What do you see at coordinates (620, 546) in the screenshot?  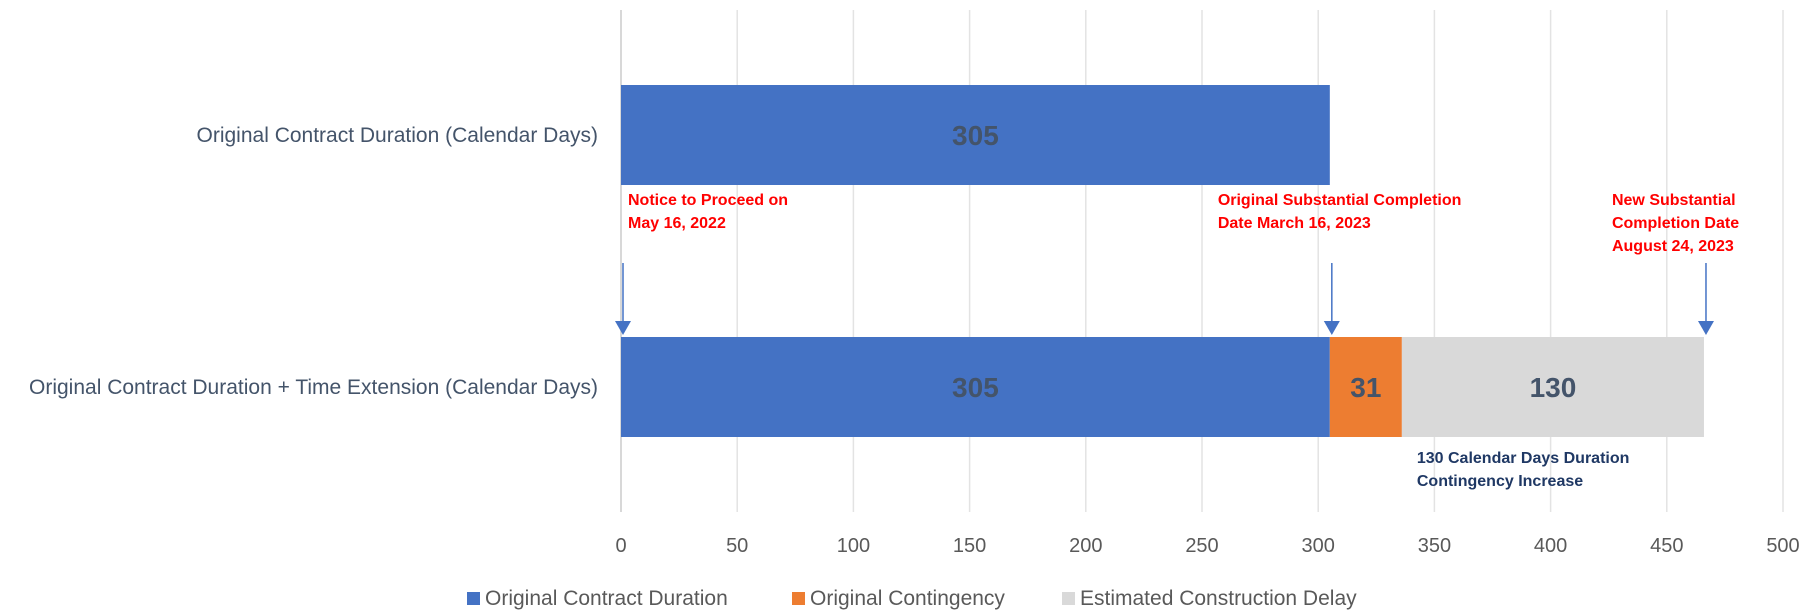 I see `x-tick-label: 0` at bounding box center [620, 546].